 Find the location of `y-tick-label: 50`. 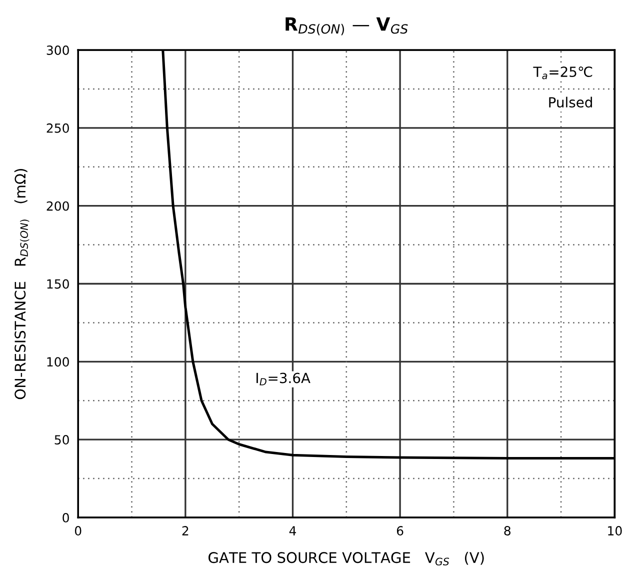

y-tick-label: 50 is located at coordinates (61, 440).